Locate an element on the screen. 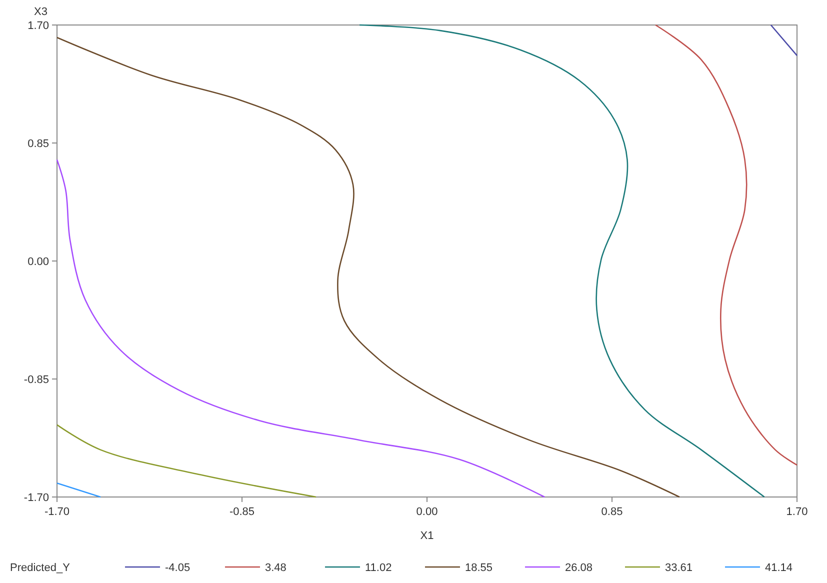 The width and height of the screenshot is (827, 583). x-tick-label: 0.85 is located at coordinates (612, 512).